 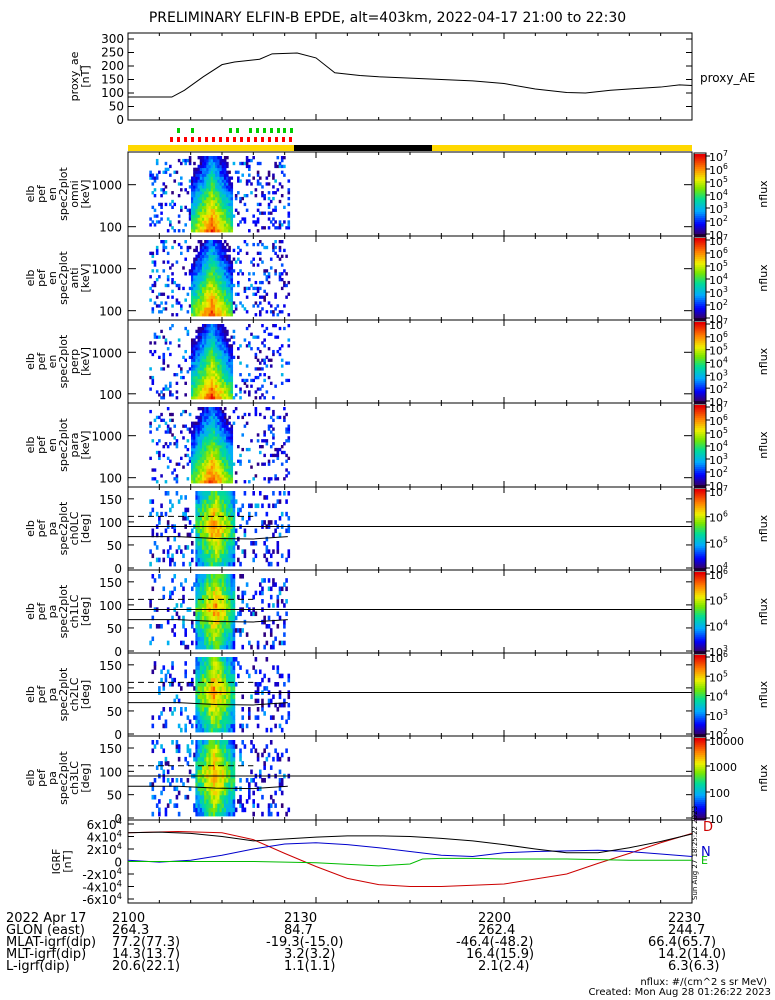 What do you see at coordinates (718, 696) in the screenshot?
I see `colorbar-tick-label: 10⁴` at bounding box center [718, 696].